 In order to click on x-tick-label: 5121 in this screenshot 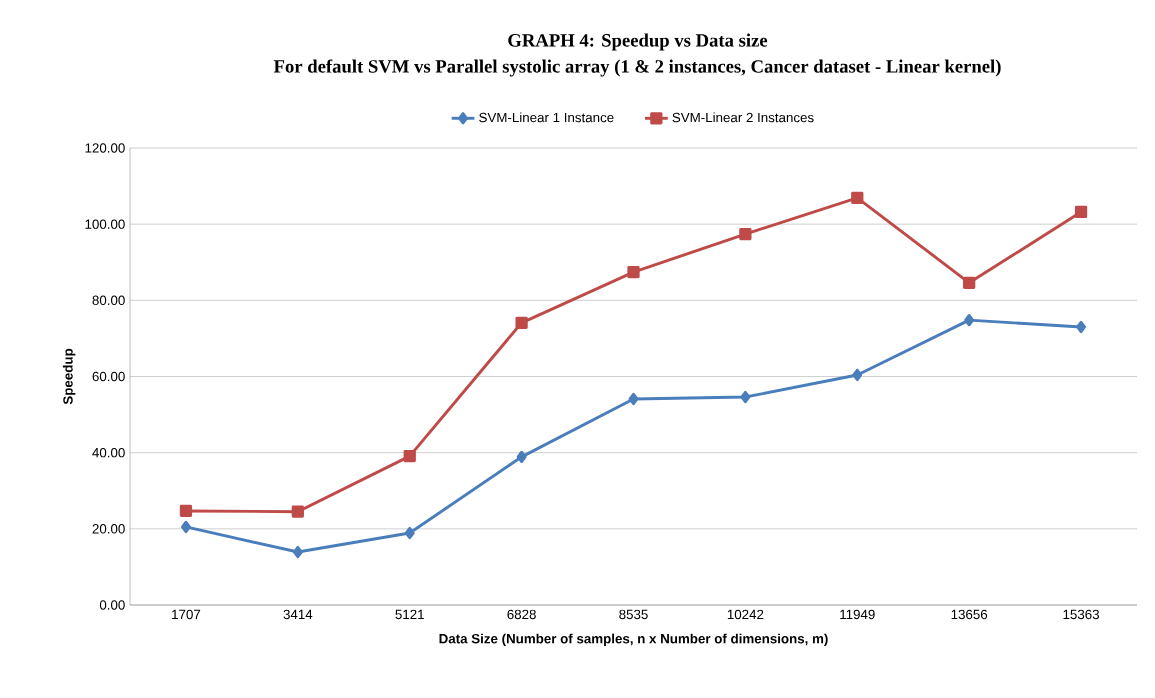, I will do `click(409, 614)`.